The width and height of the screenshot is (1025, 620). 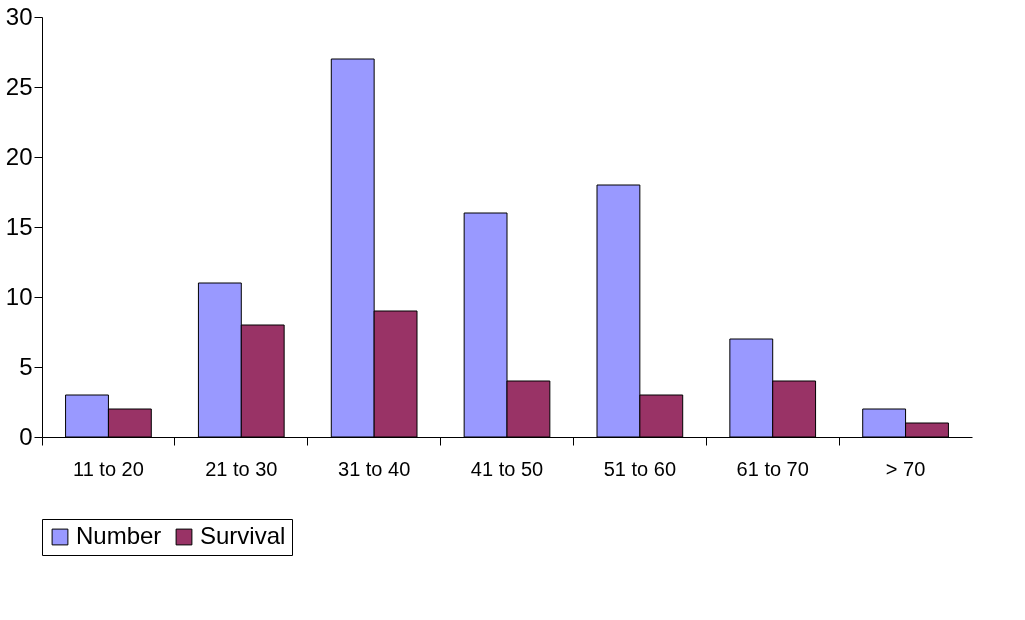 I want to click on x-tick-label: 41 to 50, so click(x=507, y=468).